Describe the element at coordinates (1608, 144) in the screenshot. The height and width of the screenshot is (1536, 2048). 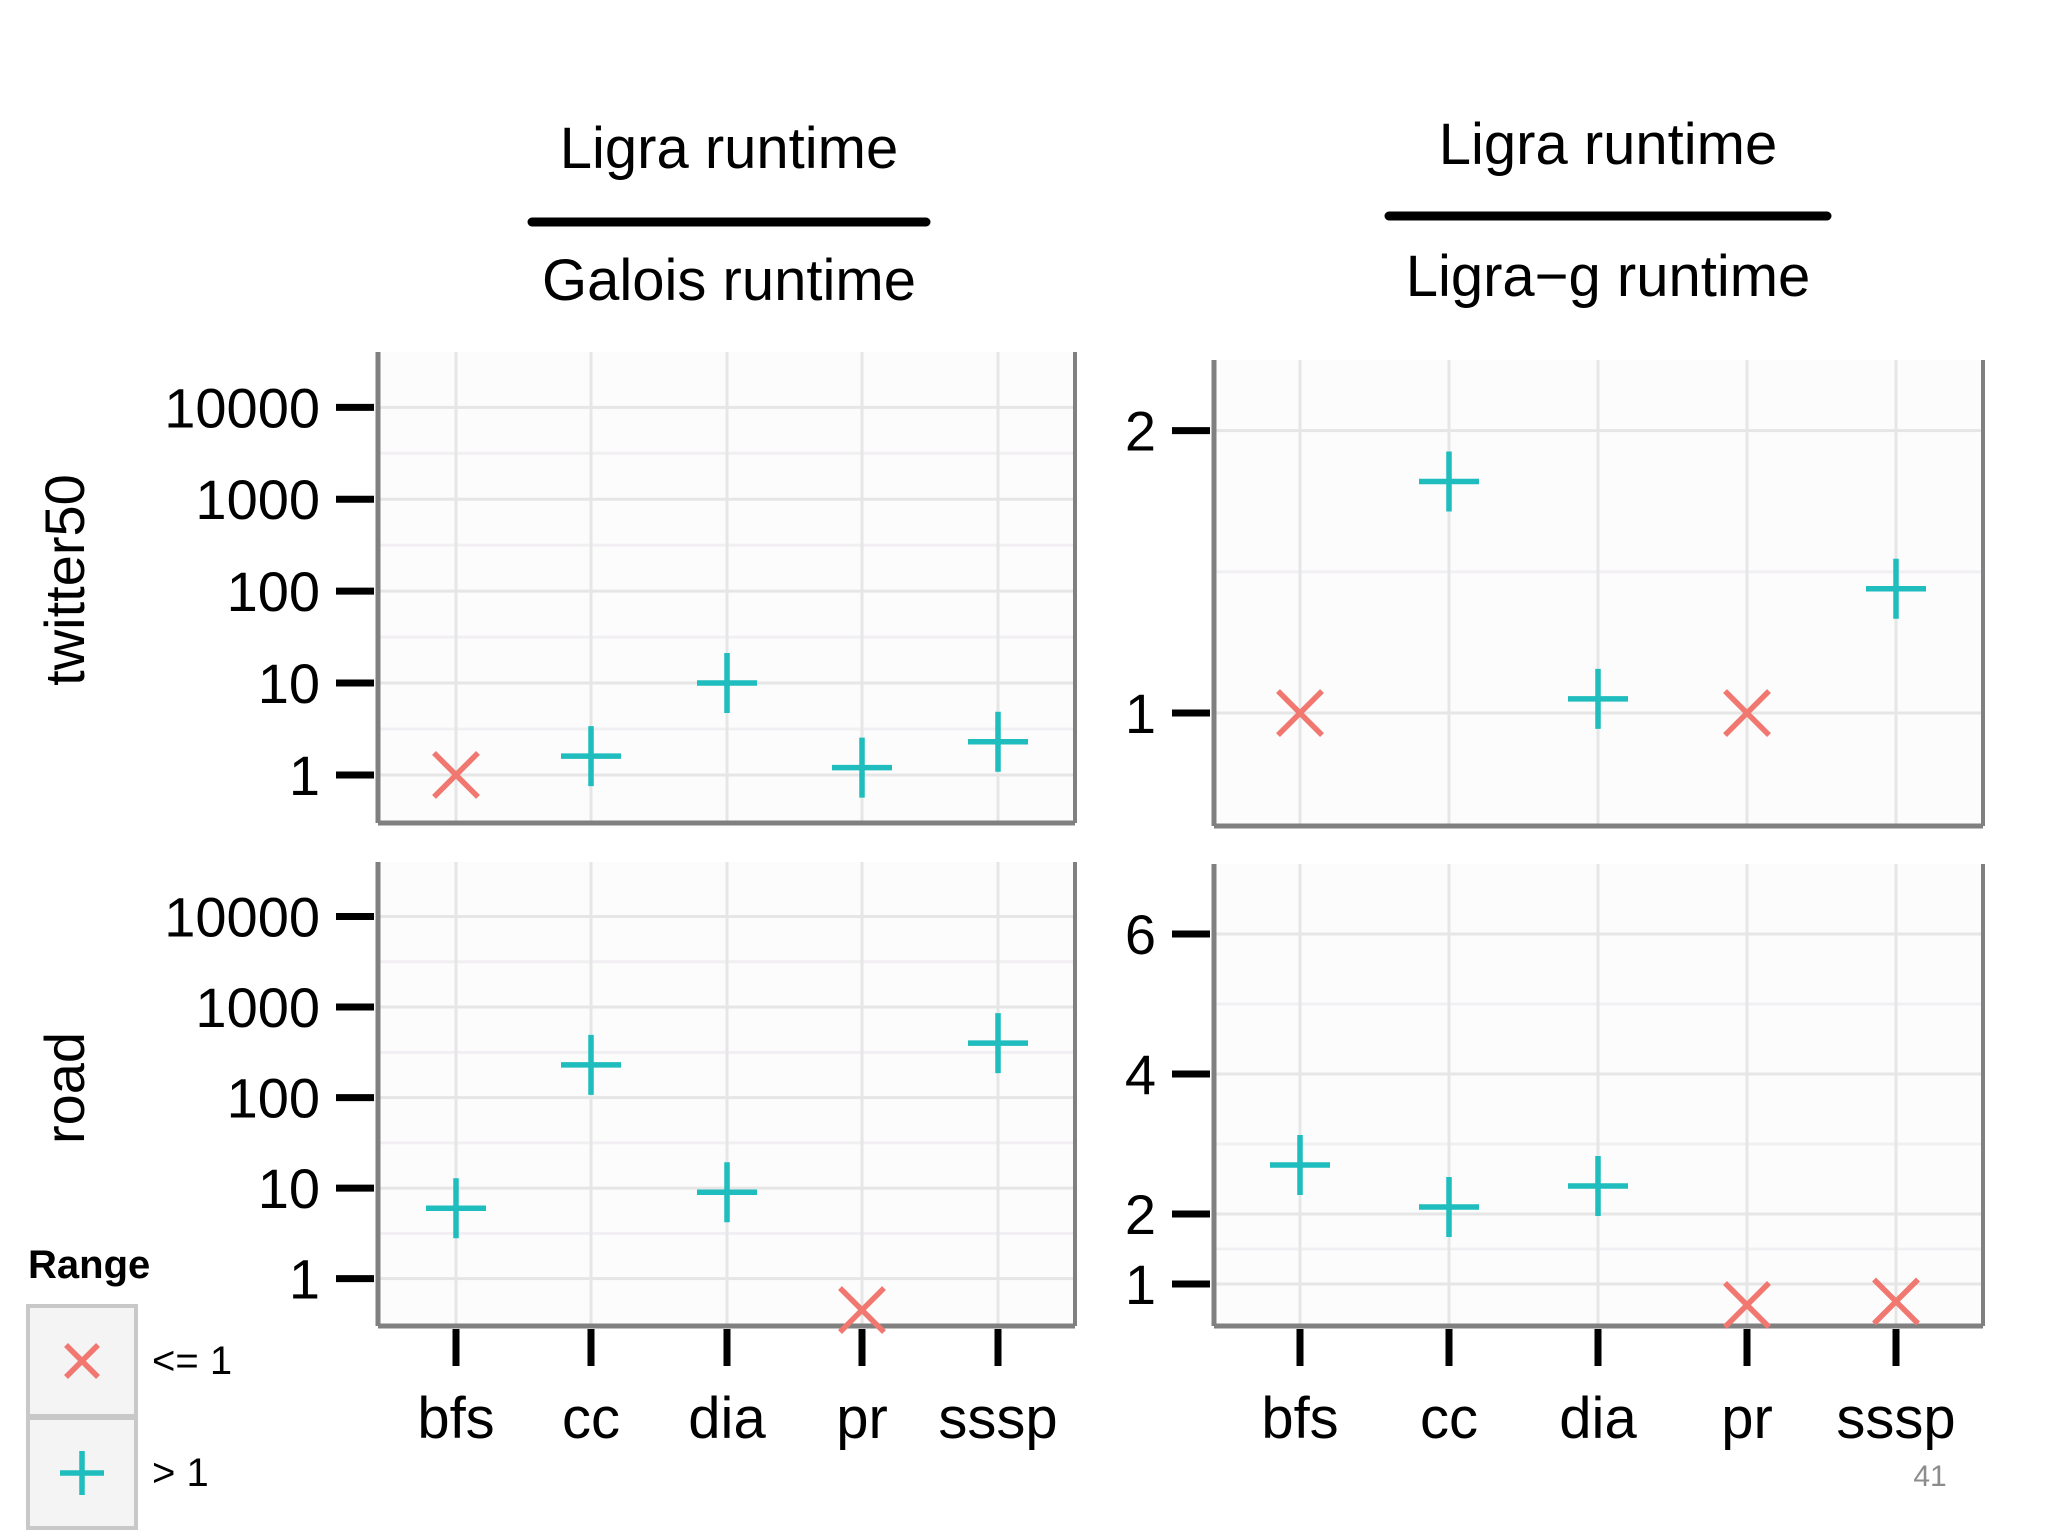
I see `col-title-numerator-1: Ligra runtime` at that location.